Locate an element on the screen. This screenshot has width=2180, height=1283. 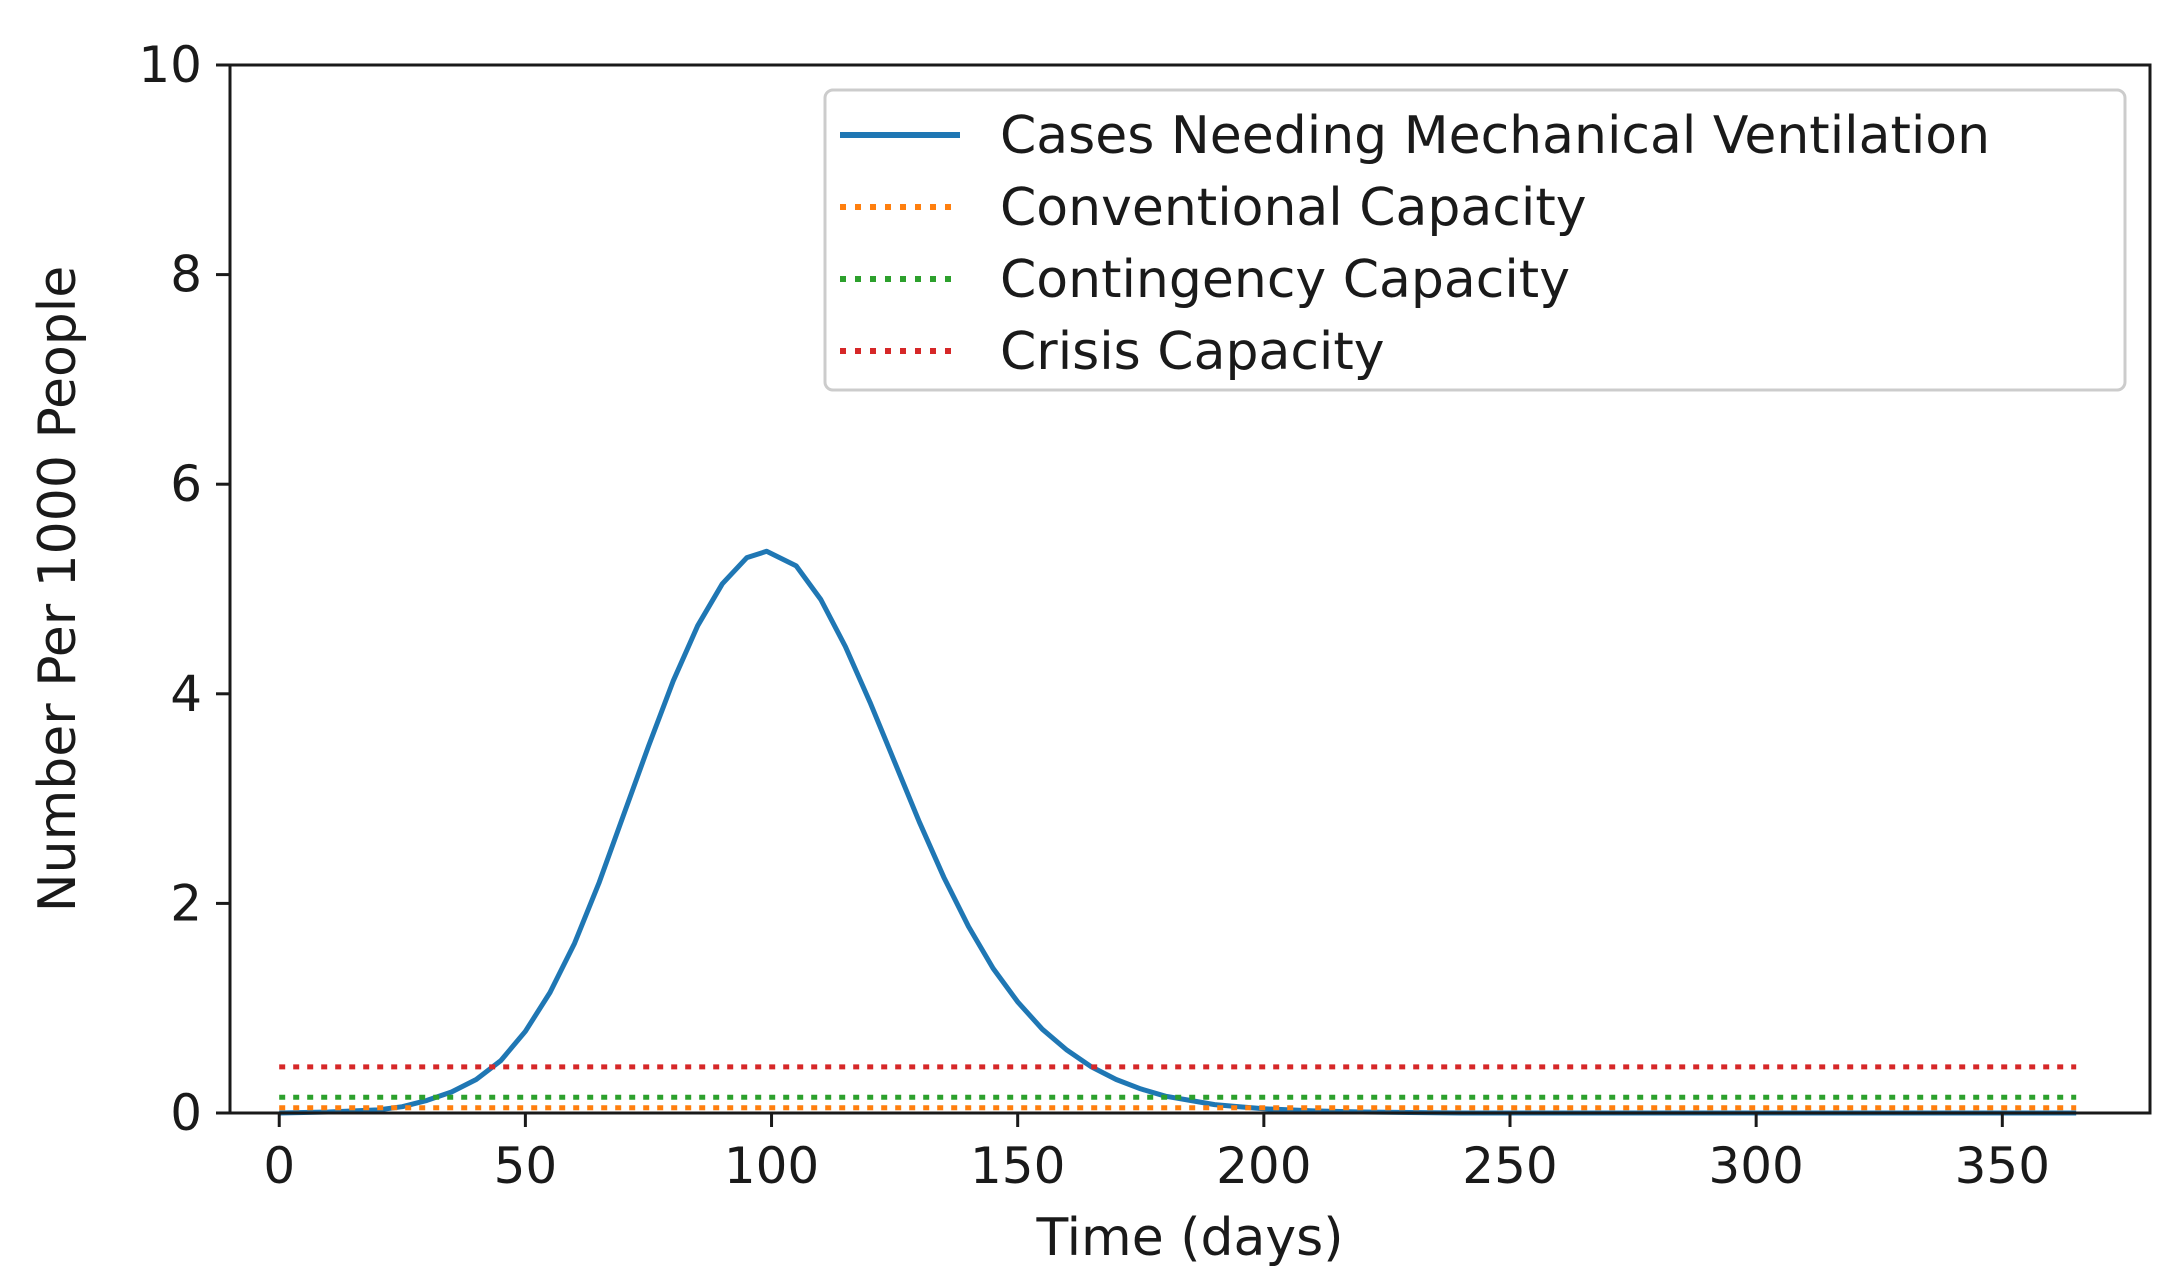
legend-box is located at coordinates (1475, 240).